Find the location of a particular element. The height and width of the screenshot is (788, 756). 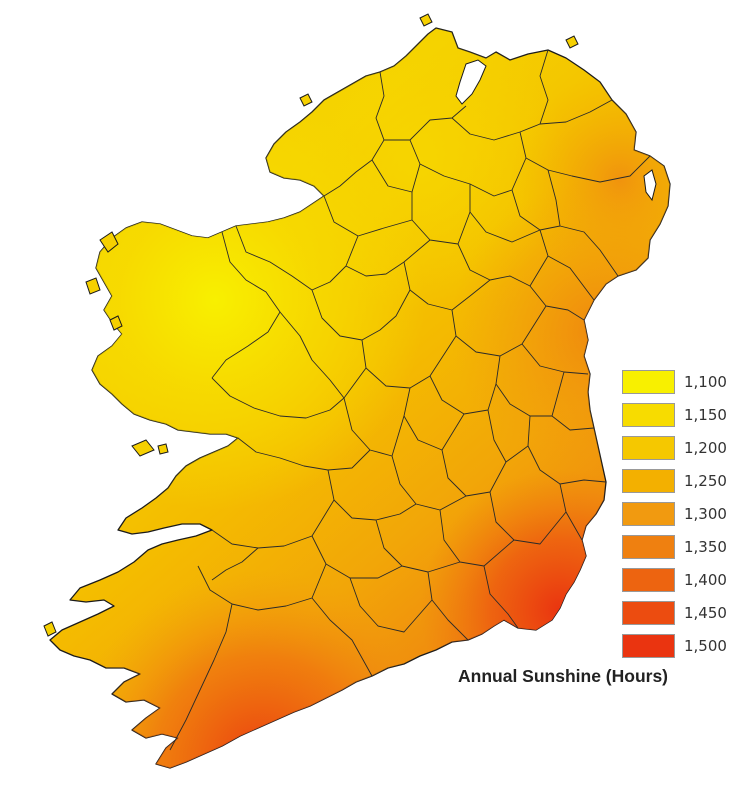

legend-label: 1,500 is located at coordinates (705, 646).